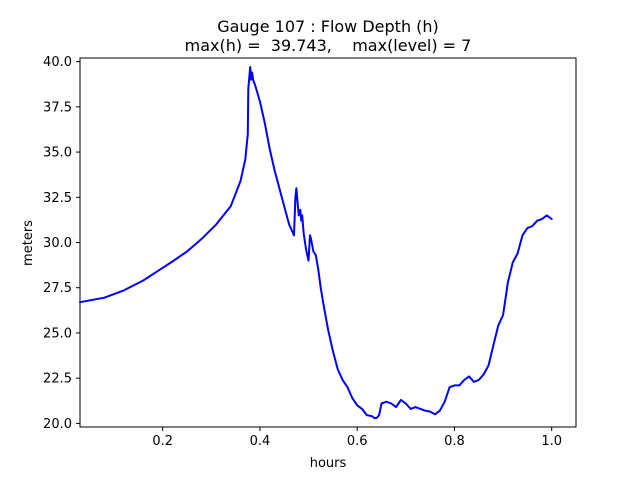  Describe the element at coordinates (357, 441) in the screenshot. I see `x-tick-label: 0.6` at that location.